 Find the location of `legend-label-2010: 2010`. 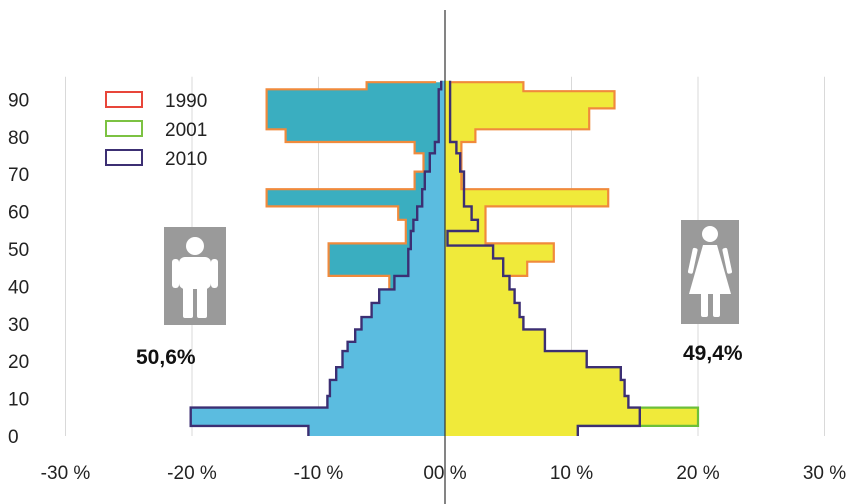

legend-label-2010: 2010 is located at coordinates (186, 159).